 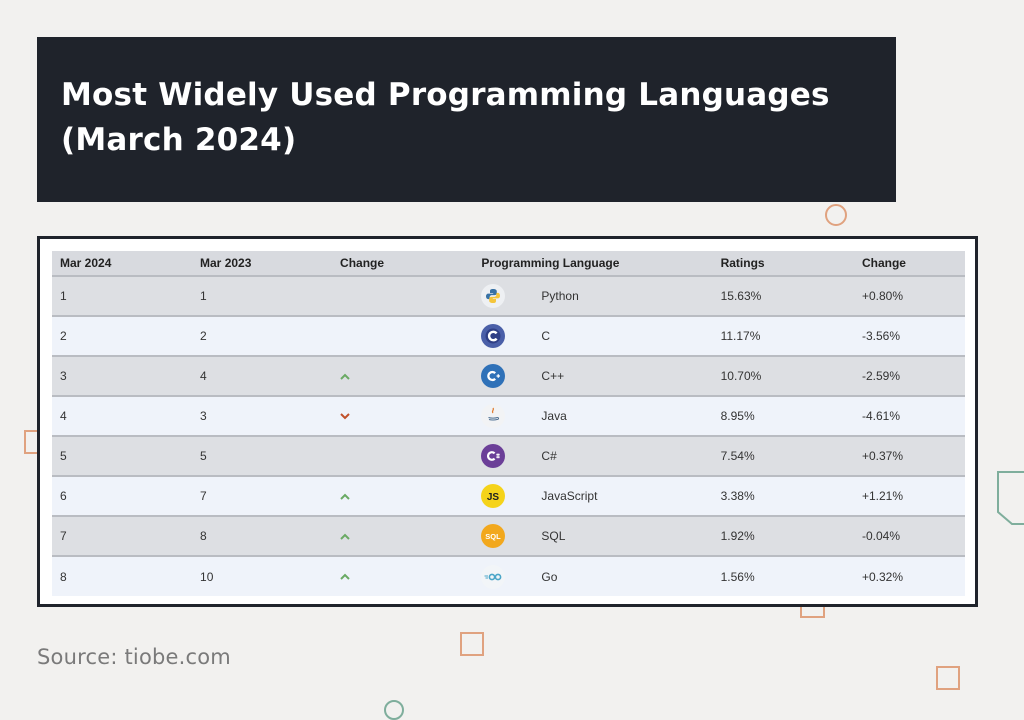 I want to click on arrow-down-icon, so click(x=406, y=416).